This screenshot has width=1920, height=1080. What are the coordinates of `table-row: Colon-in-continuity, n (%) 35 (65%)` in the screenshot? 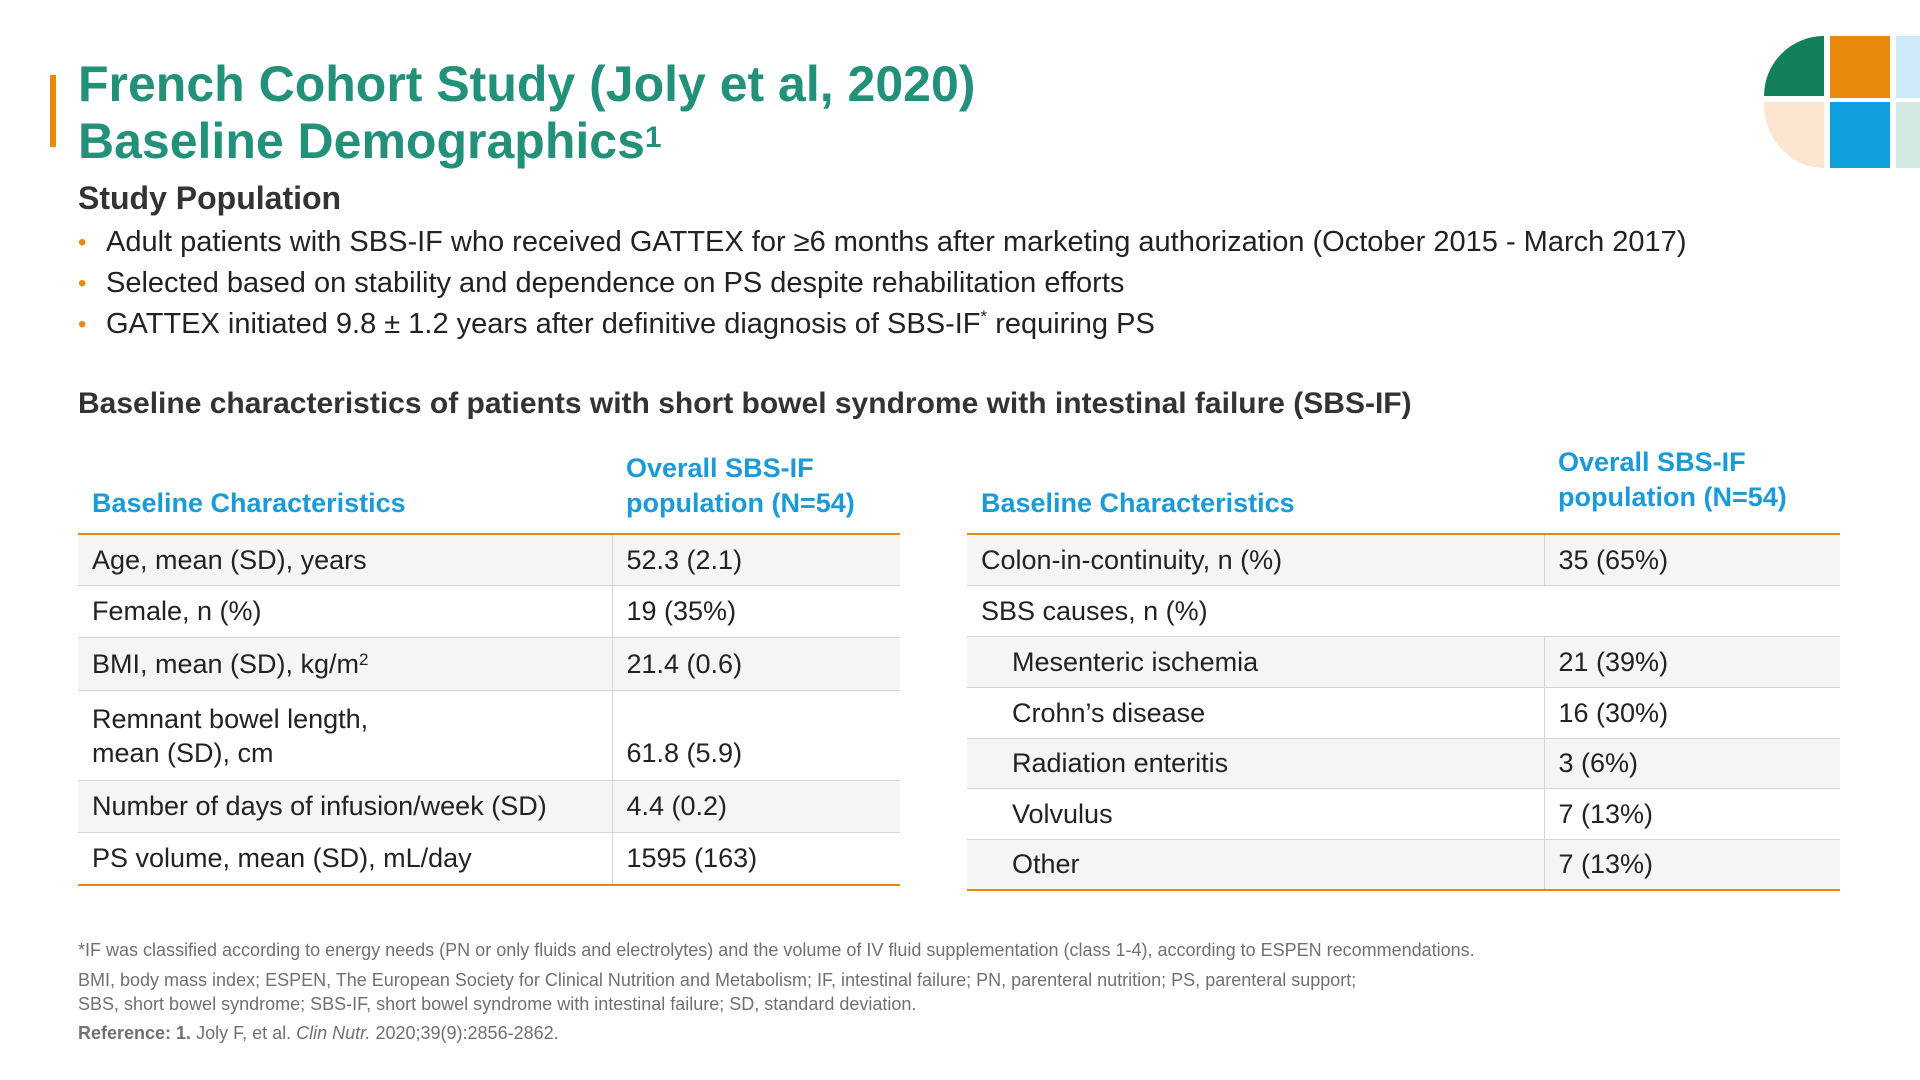 It's located at (1403, 560).